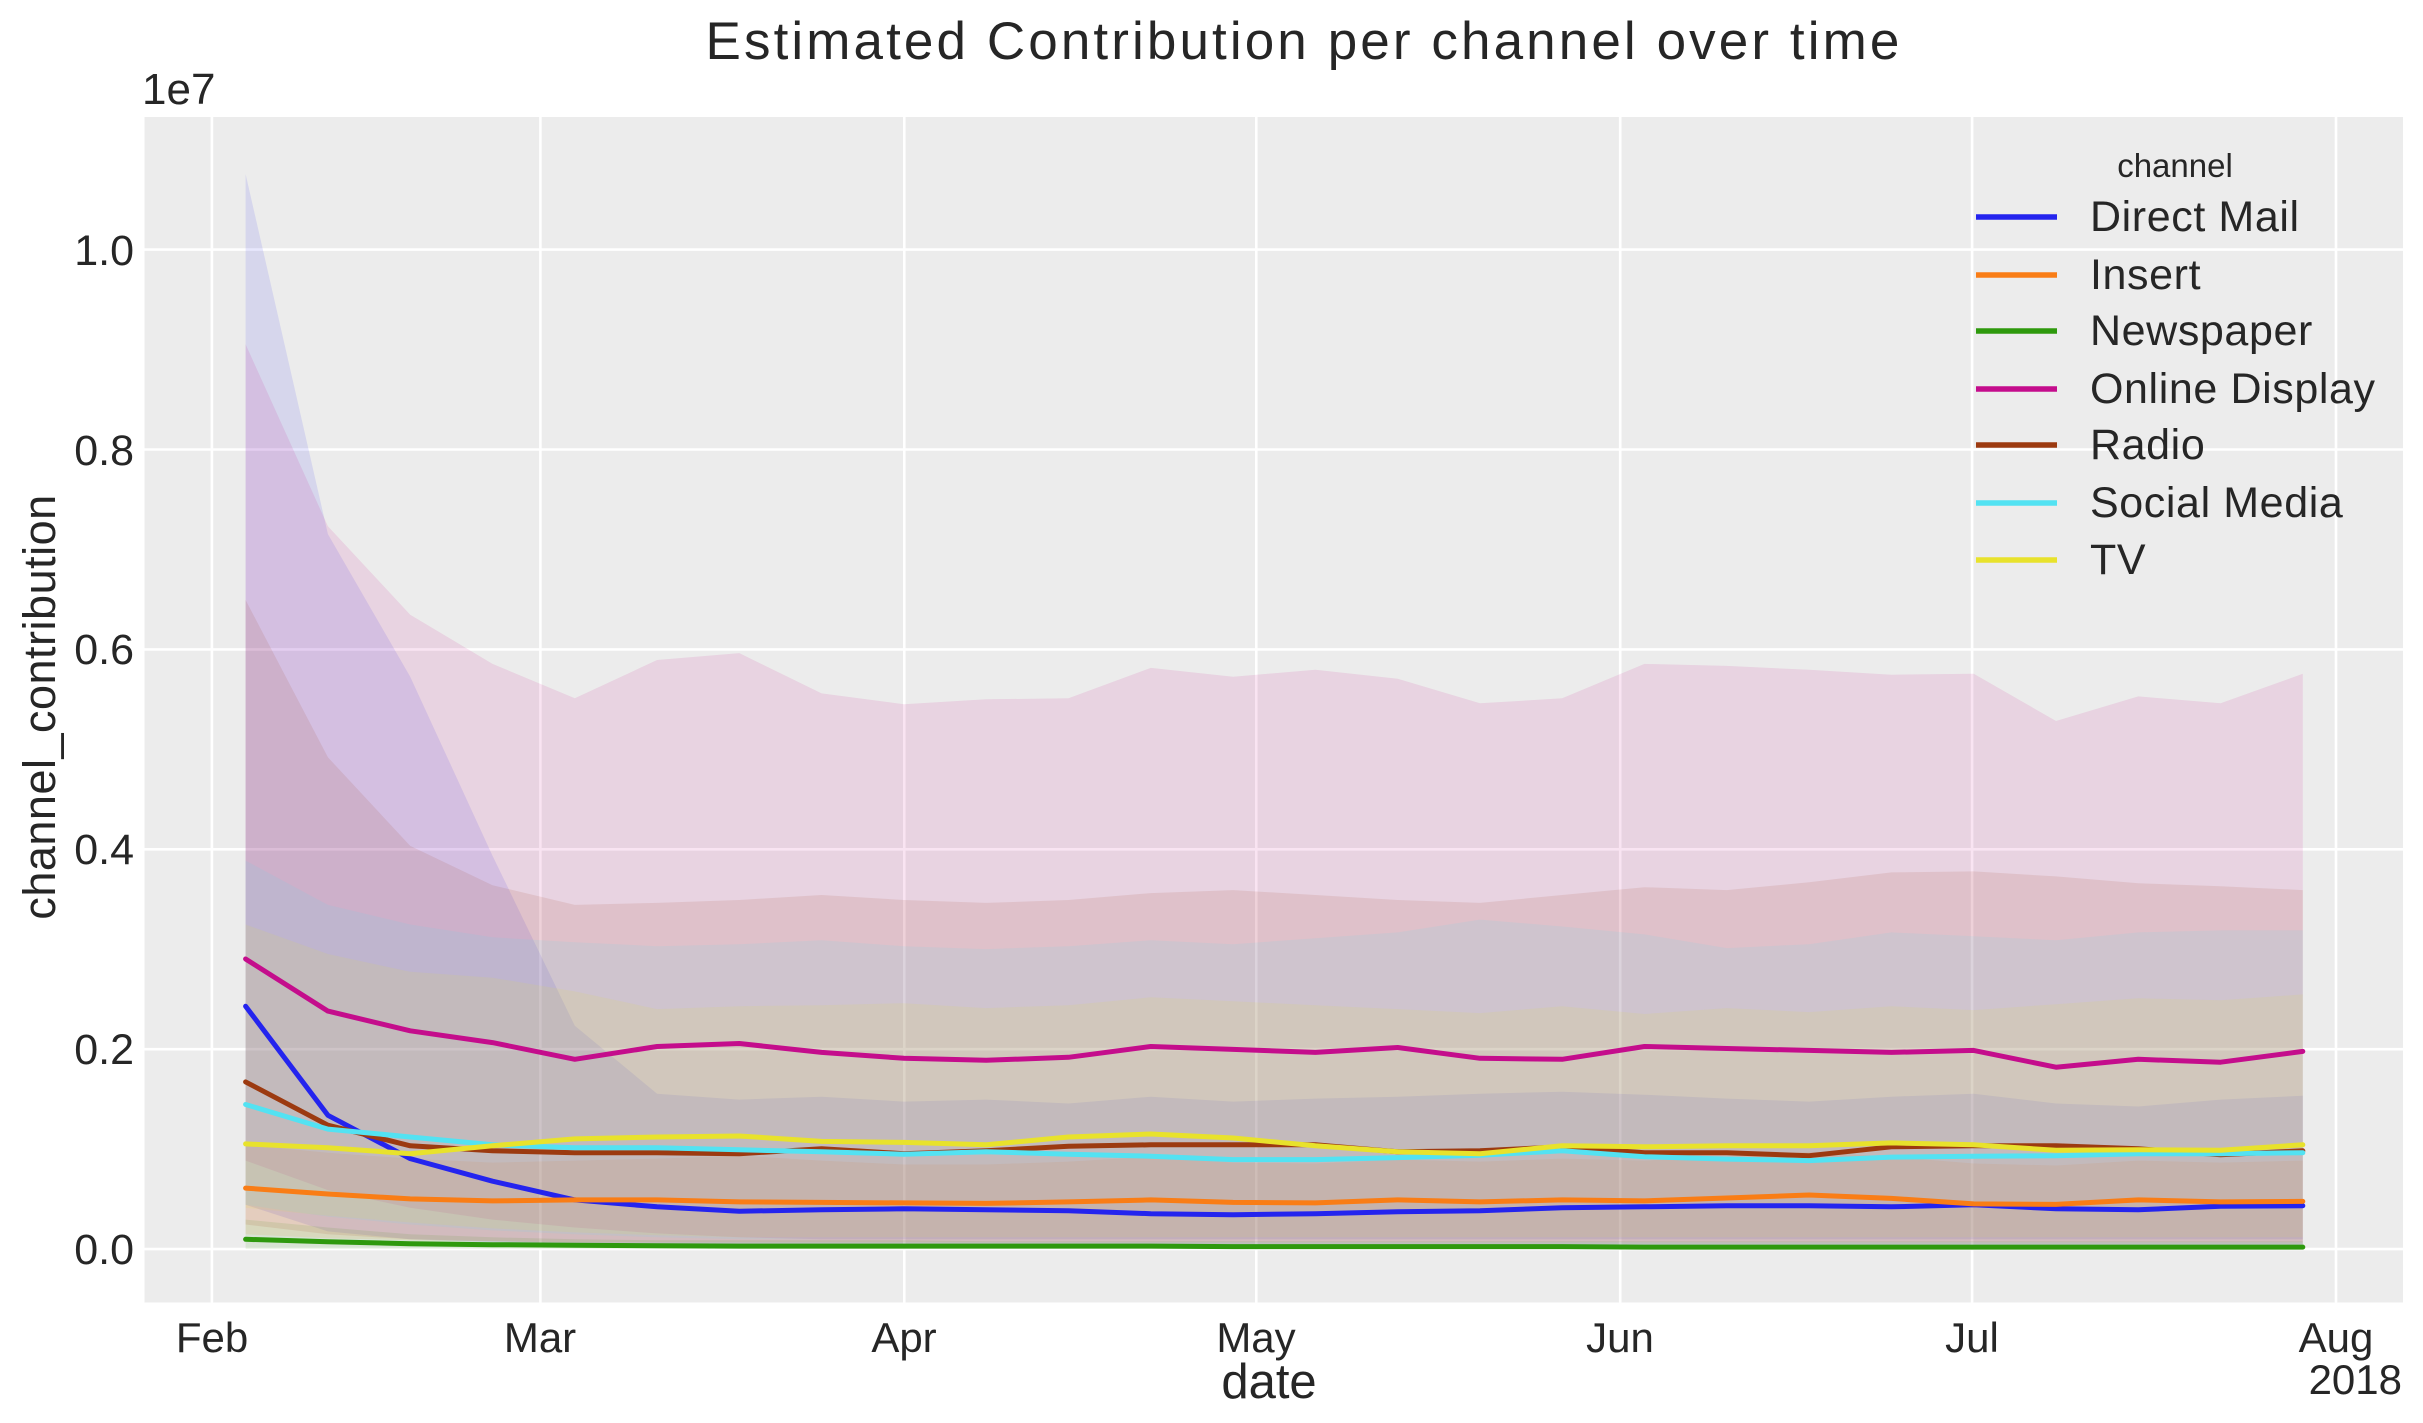 The height and width of the screenshot is (1423, 2423). Describe the element at coordinates (2216, 503) in the screenshot. I see `svg-text: Social Media` at that location.